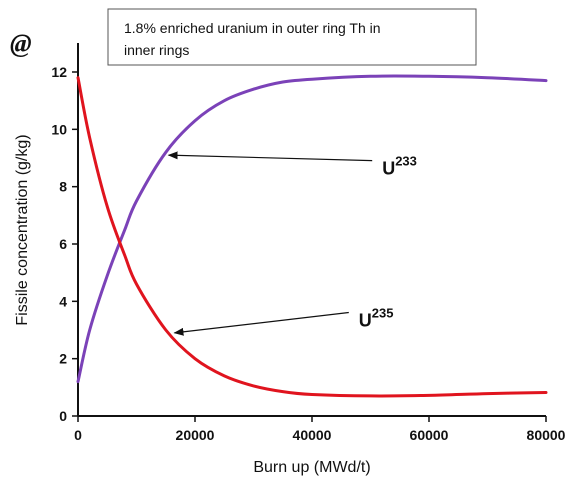 This screenshot has height=479, width=571. Describe the element at coordinates (63, 359) in the screenshot. I see `y-tick-label: 2` at that location.